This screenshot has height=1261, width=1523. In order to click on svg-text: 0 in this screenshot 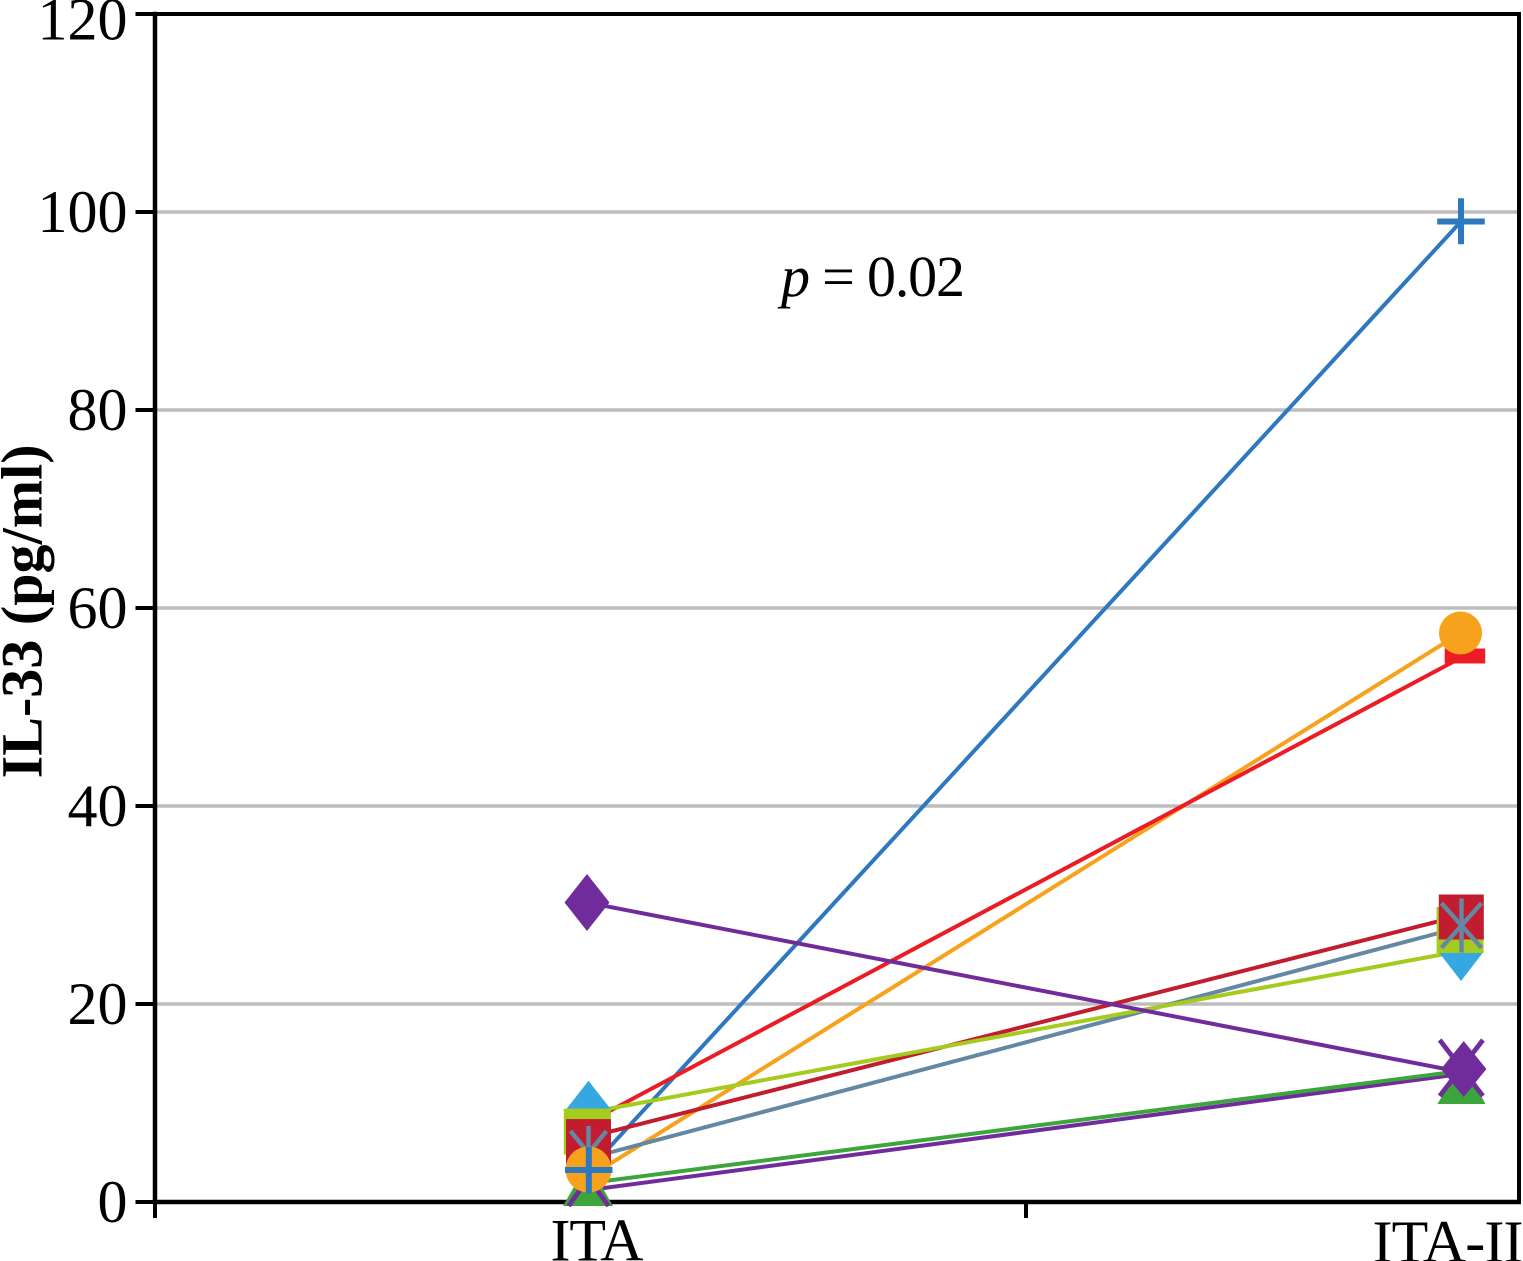, I will do `click(113, 1202)`.